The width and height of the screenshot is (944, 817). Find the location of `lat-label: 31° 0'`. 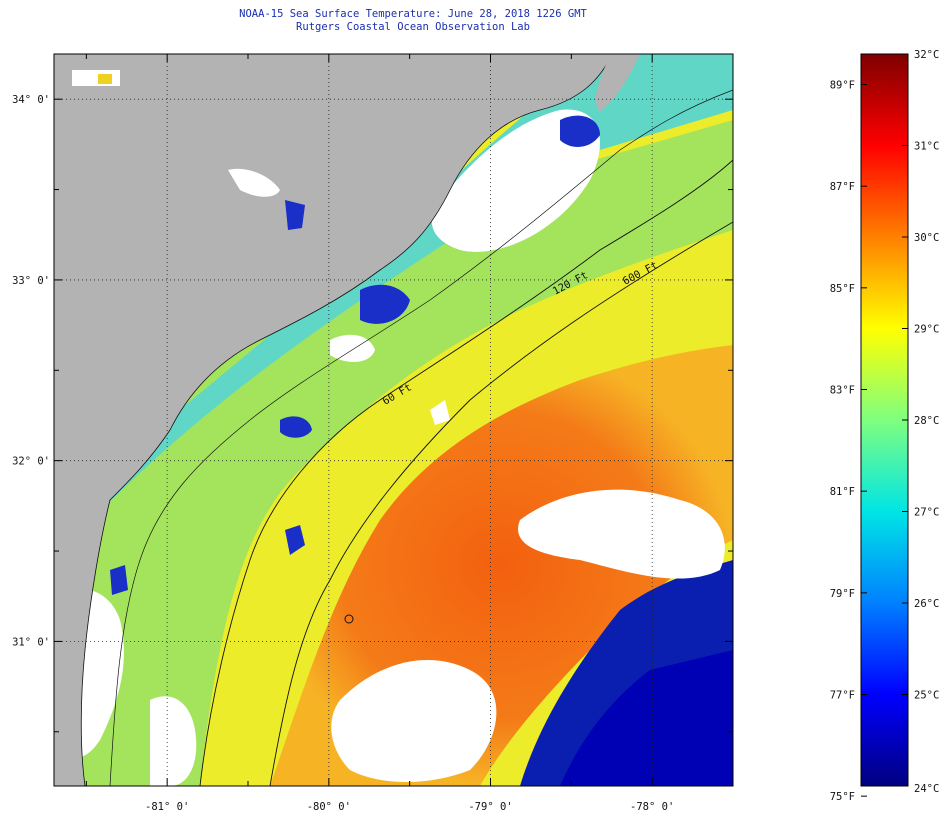

lat-label: 31° 0' is located at coordinates (31, 642).